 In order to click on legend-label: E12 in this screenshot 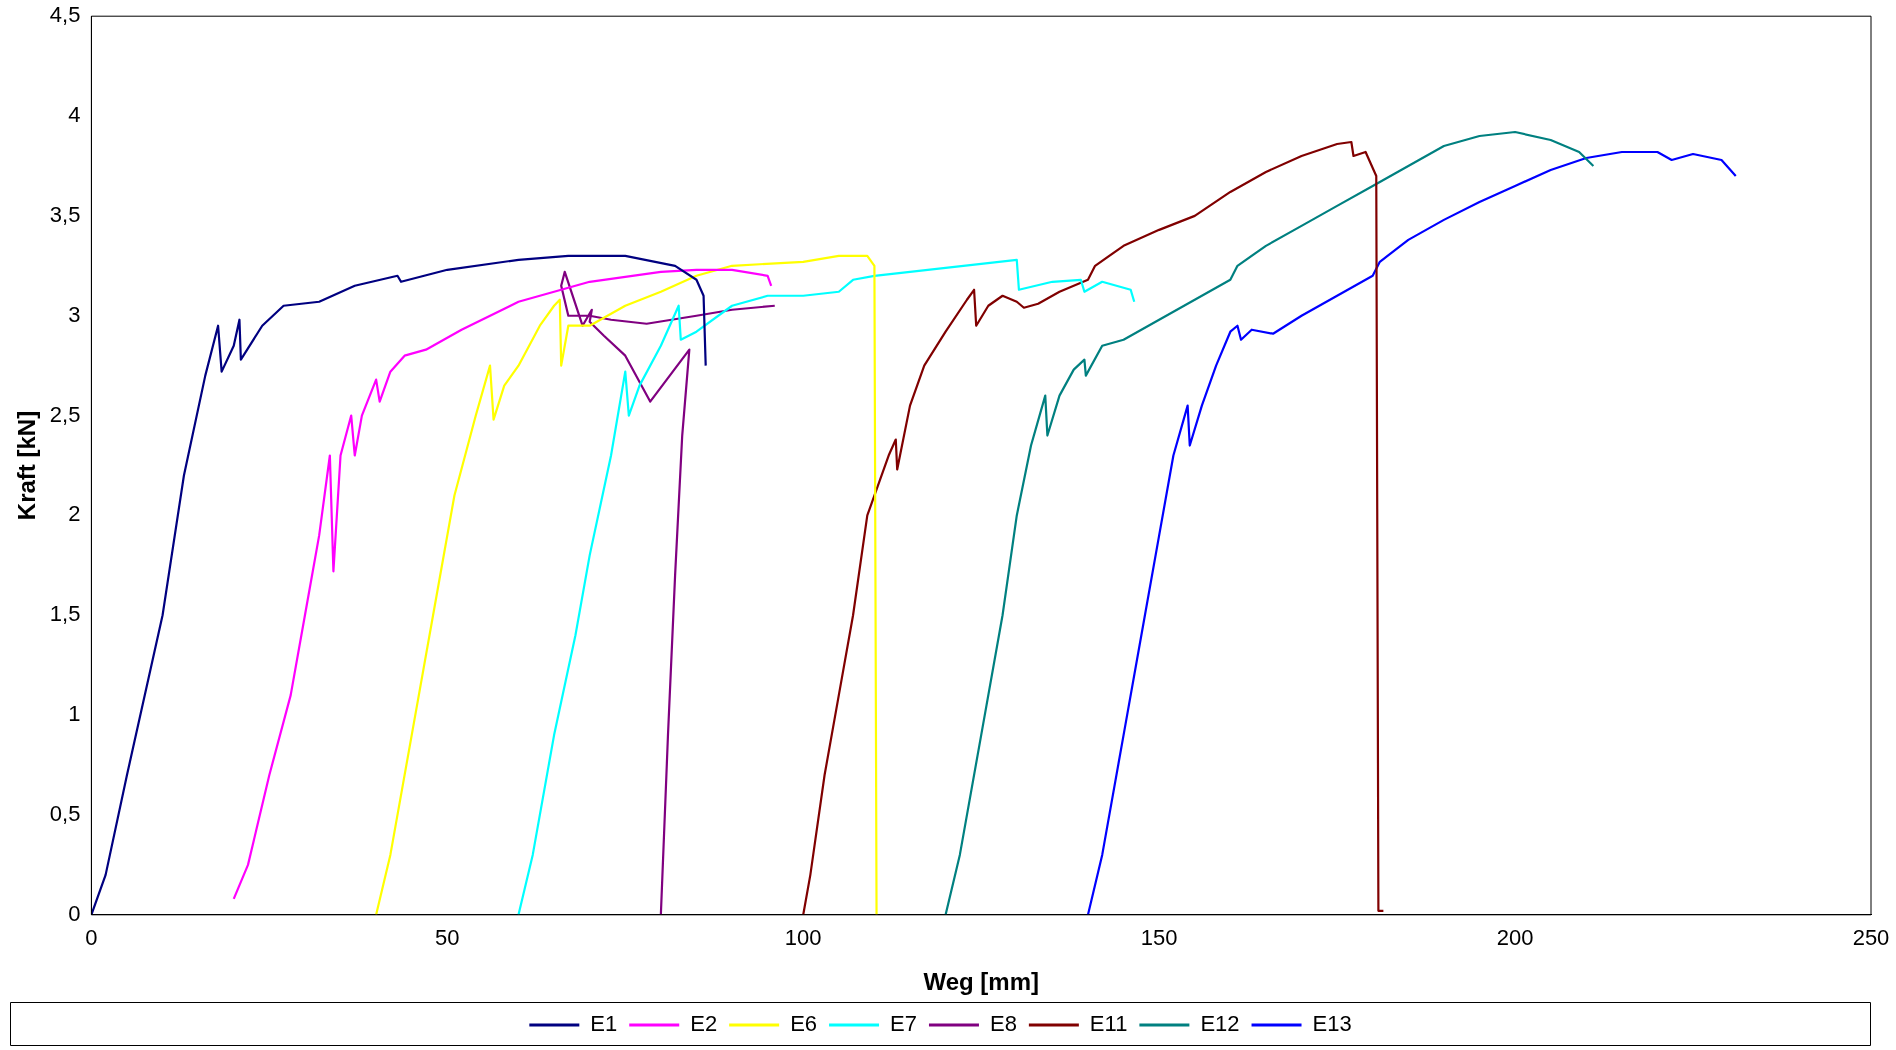, I will do `click(1220, 1024)`.